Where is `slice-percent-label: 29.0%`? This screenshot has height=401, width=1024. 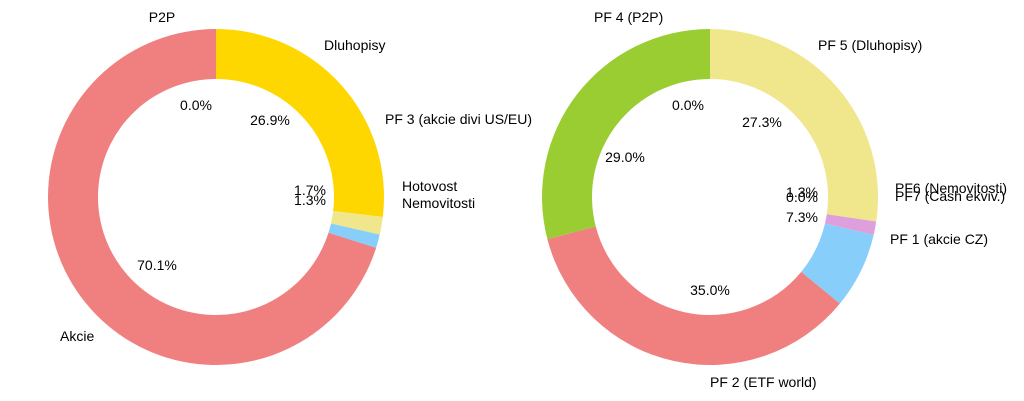 slice-percent-label: 29.0% is located at coordinates (625, 157).